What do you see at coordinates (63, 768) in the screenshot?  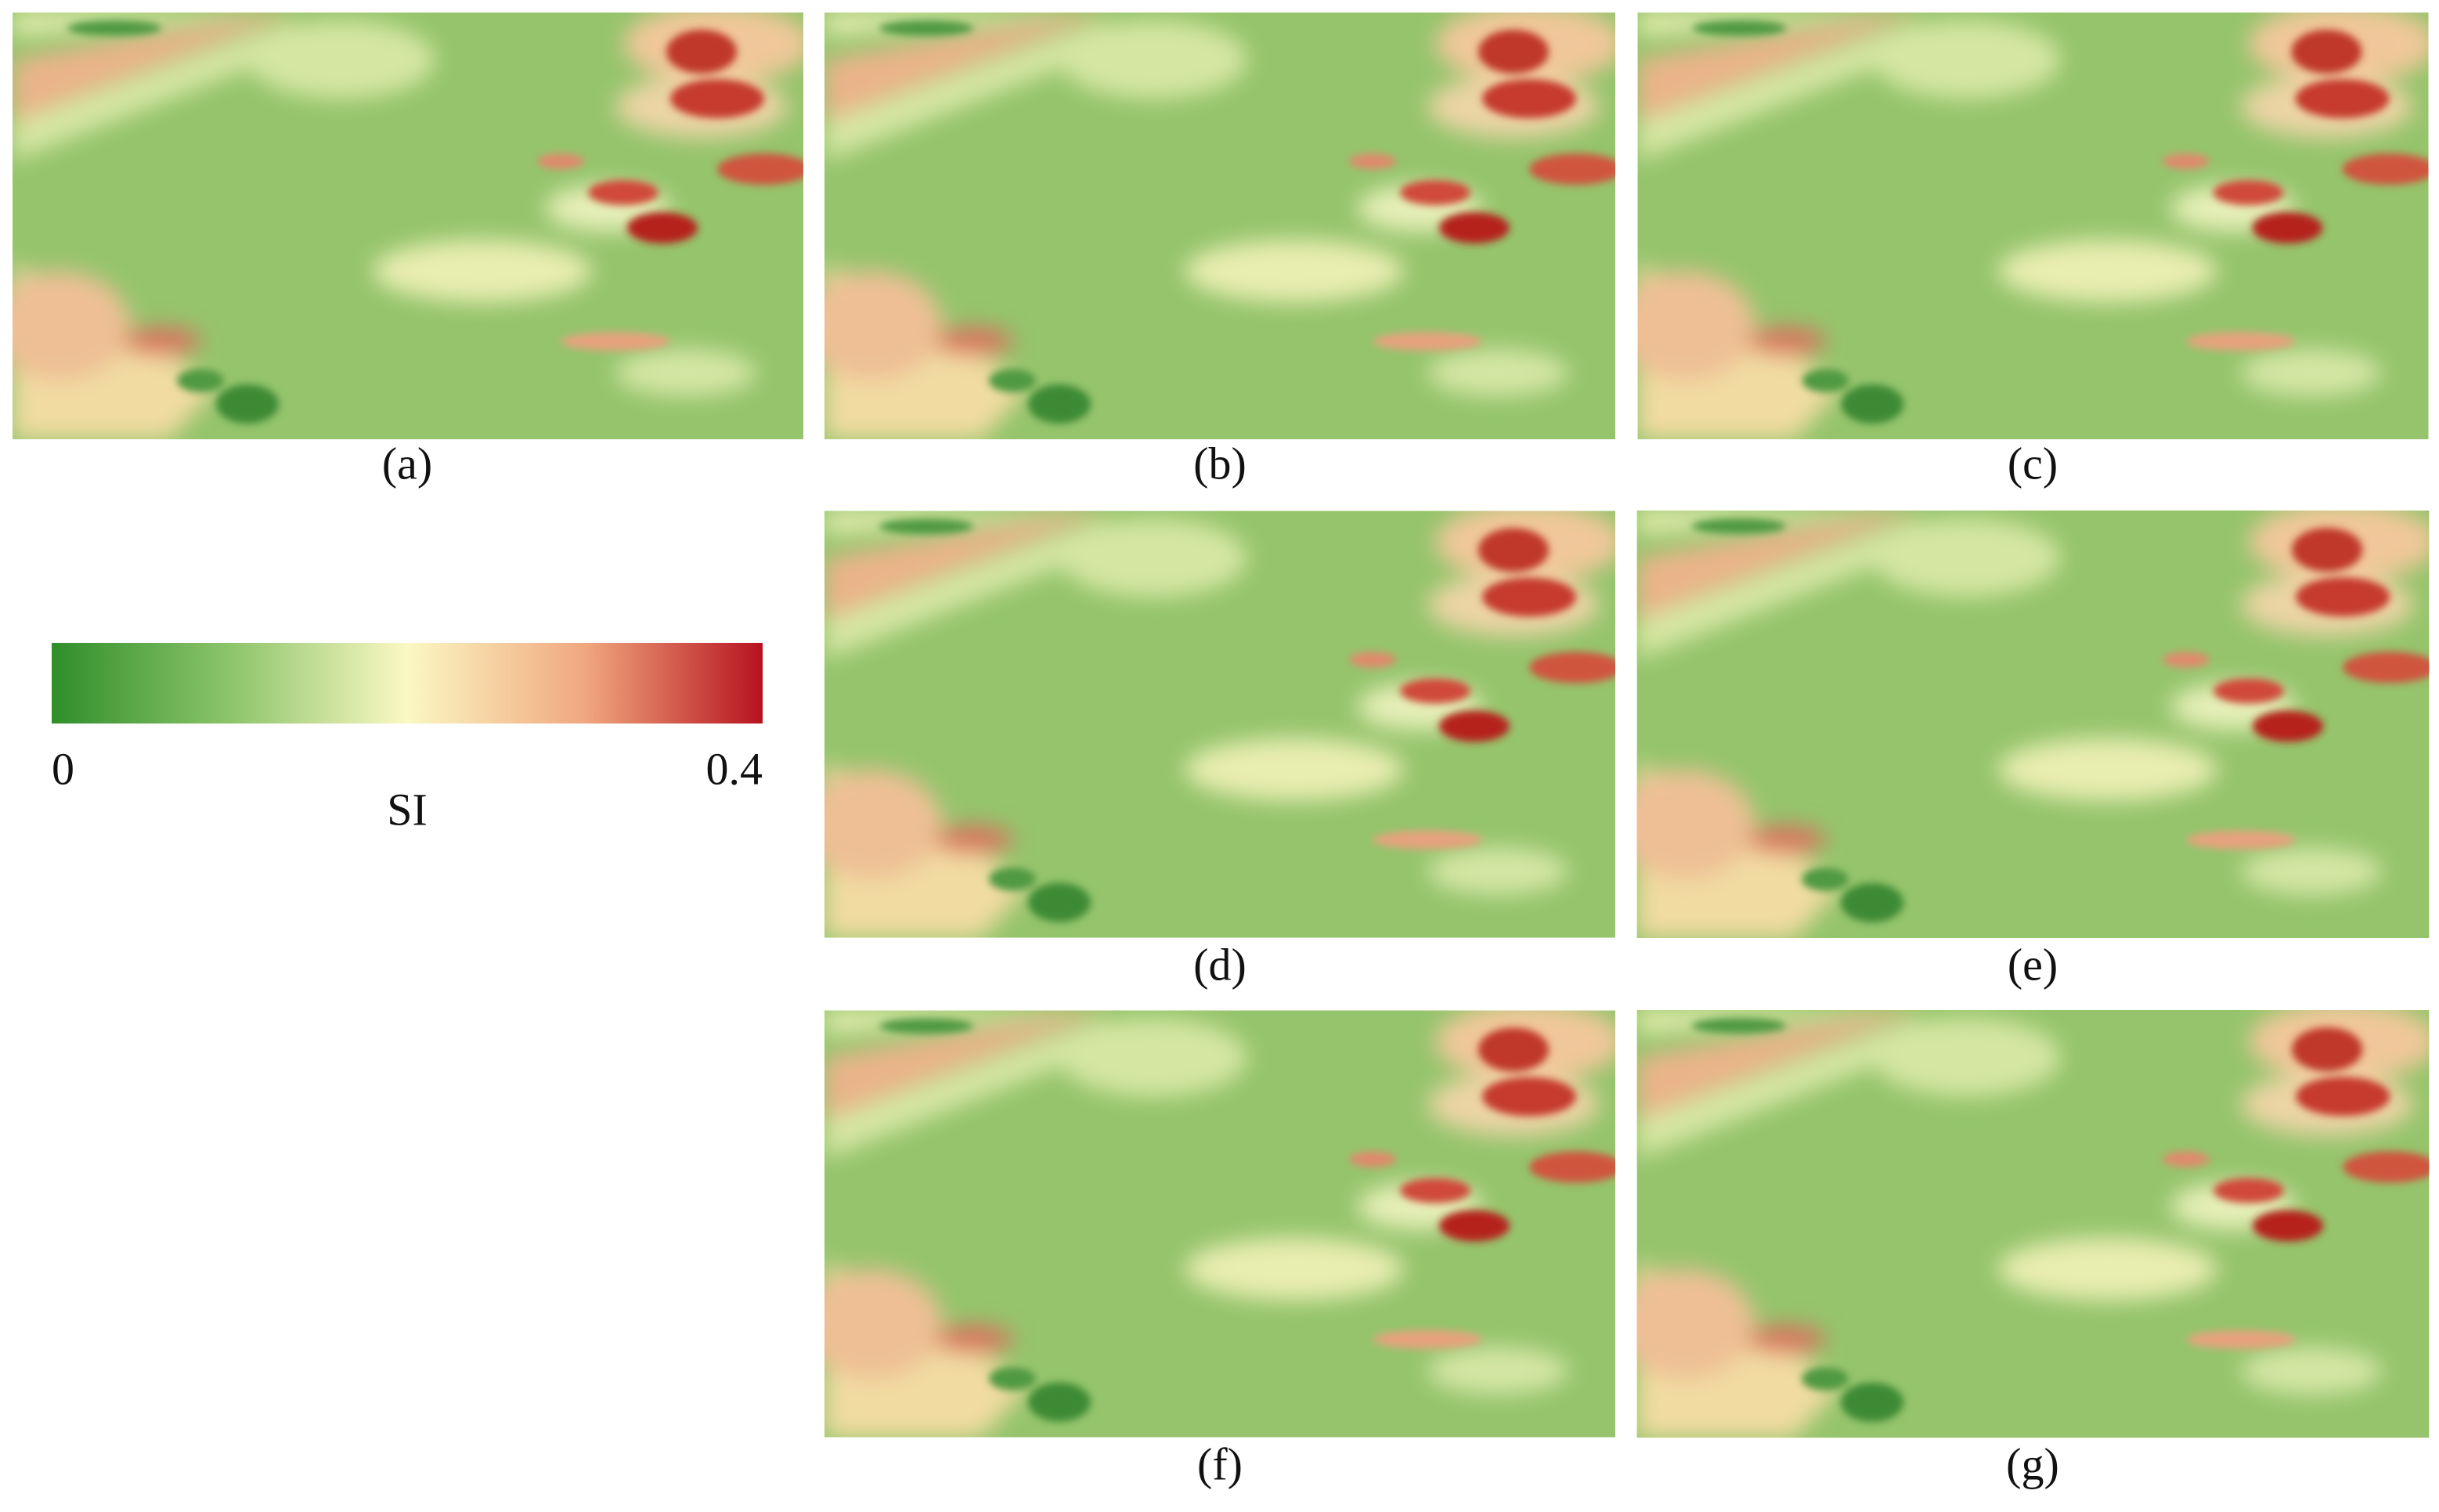 I see `colorbar-tick-label: 0` at bounding box center [63, 768].